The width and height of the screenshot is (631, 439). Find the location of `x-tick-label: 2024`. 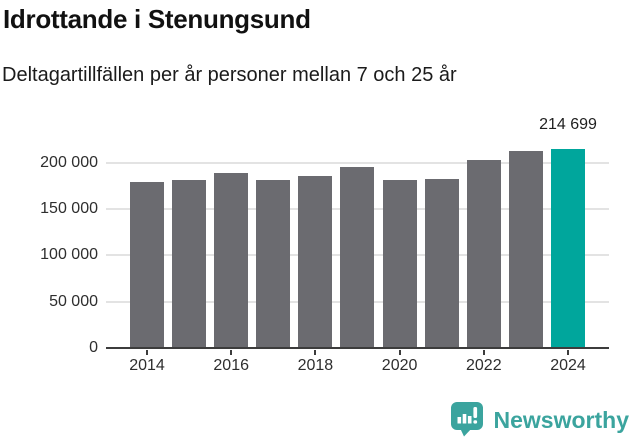

x-tick-label: 2024 is located at coordinates (568, 365).